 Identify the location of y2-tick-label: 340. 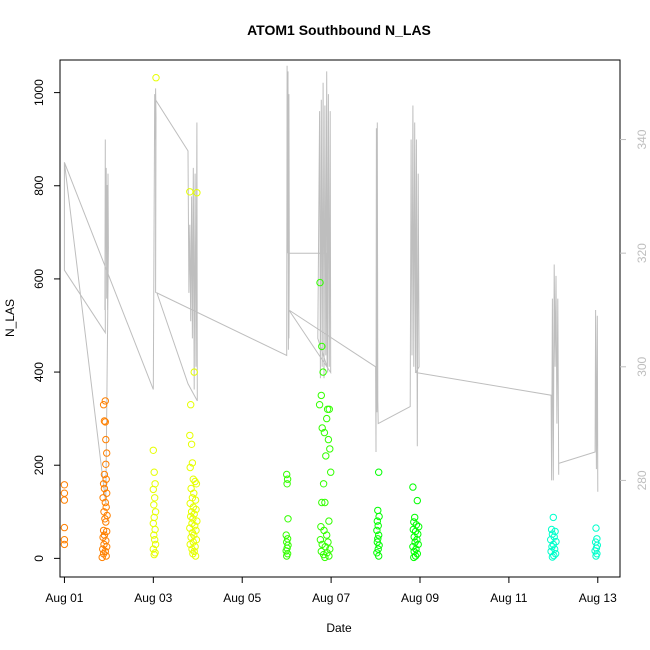
(642, 139).